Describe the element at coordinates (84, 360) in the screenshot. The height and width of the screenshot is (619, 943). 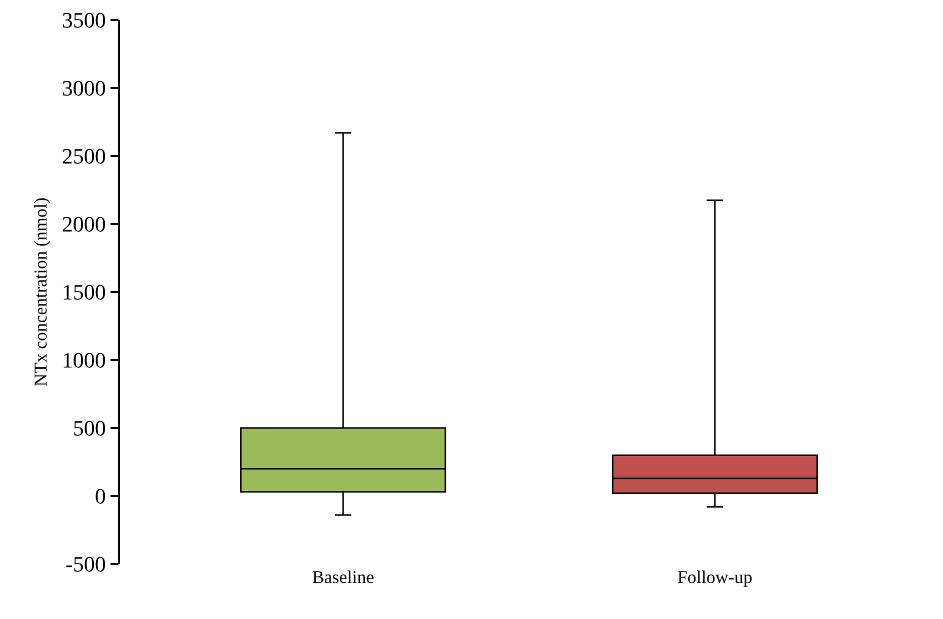
I see `y-tick-label: 1000` at that location.